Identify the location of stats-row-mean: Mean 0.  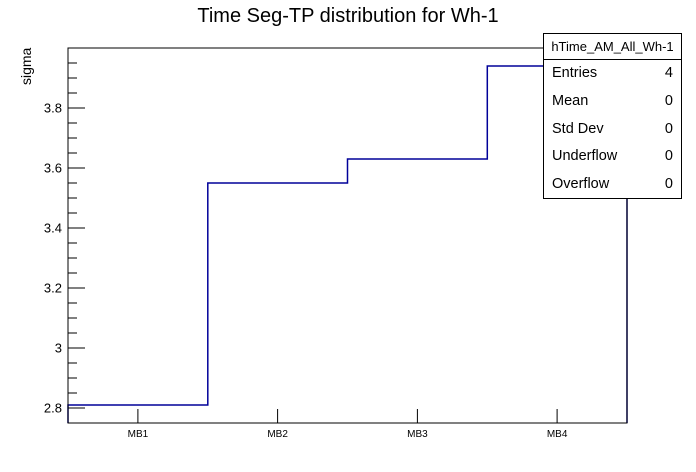
(612, 102).